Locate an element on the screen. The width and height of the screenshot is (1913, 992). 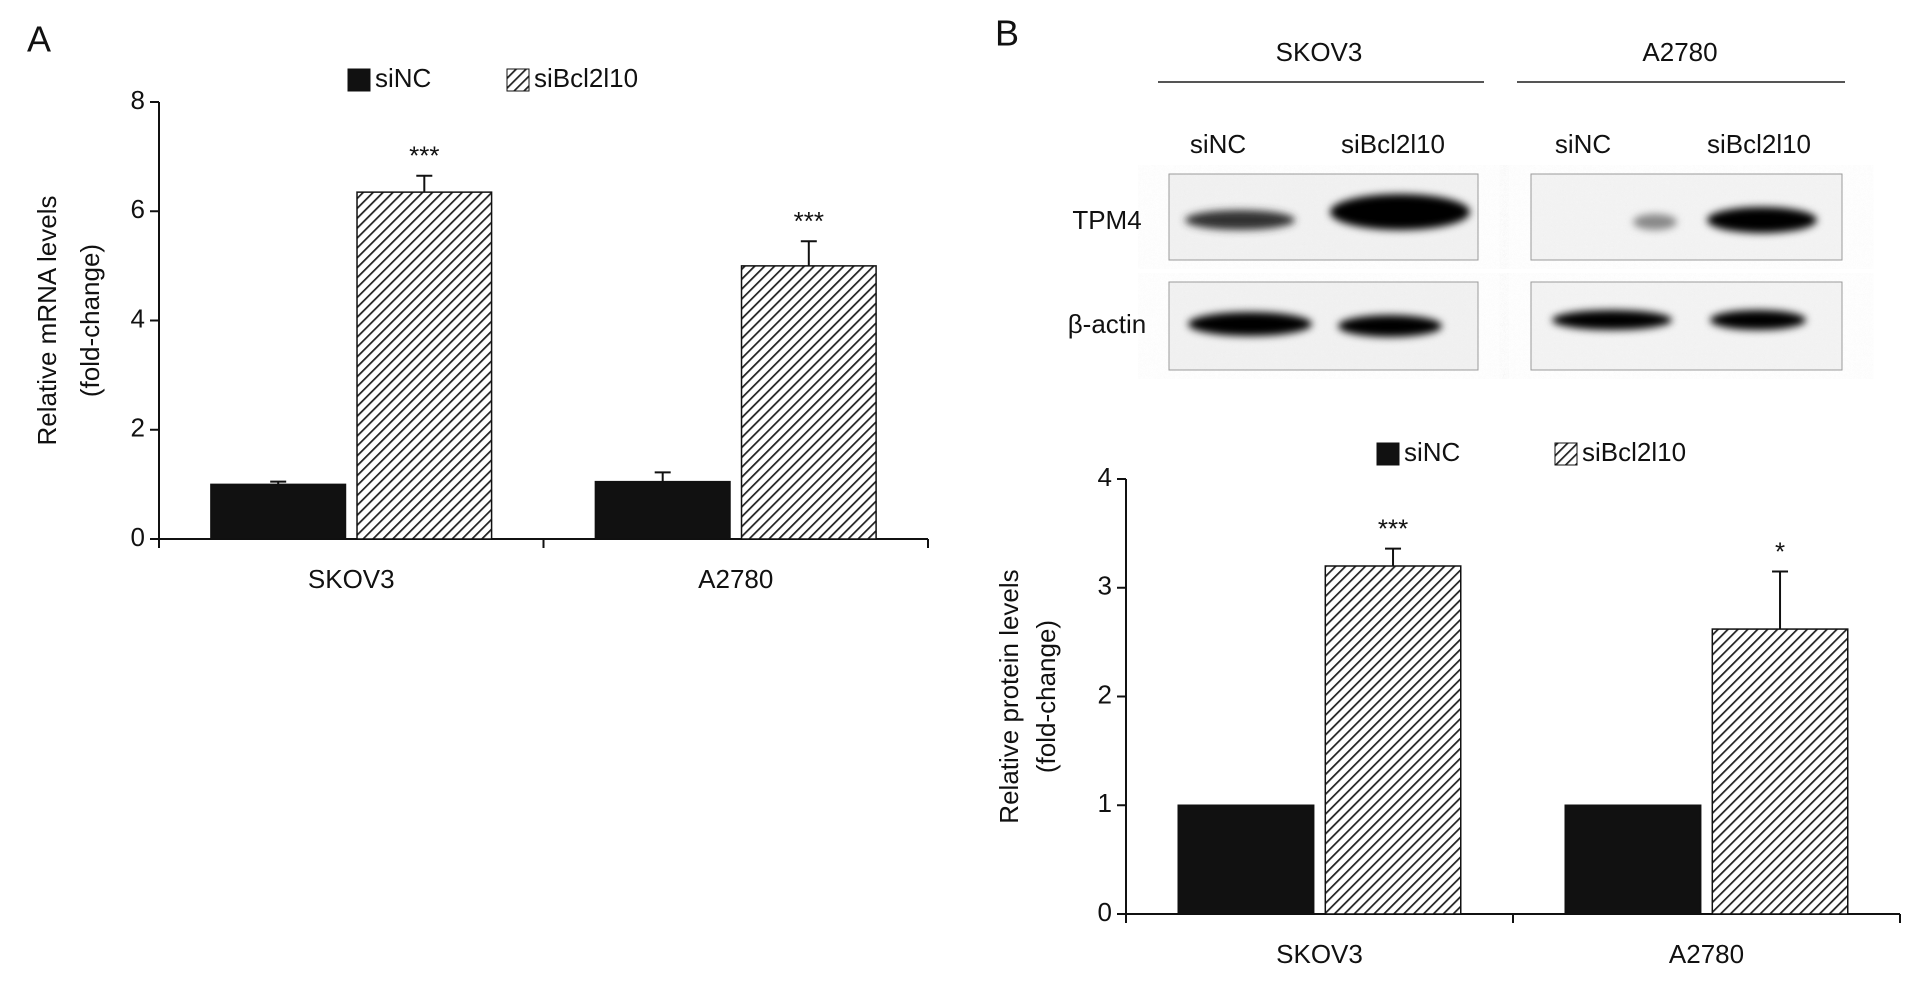
panel-label: B is located at coordinates (1007, 33).